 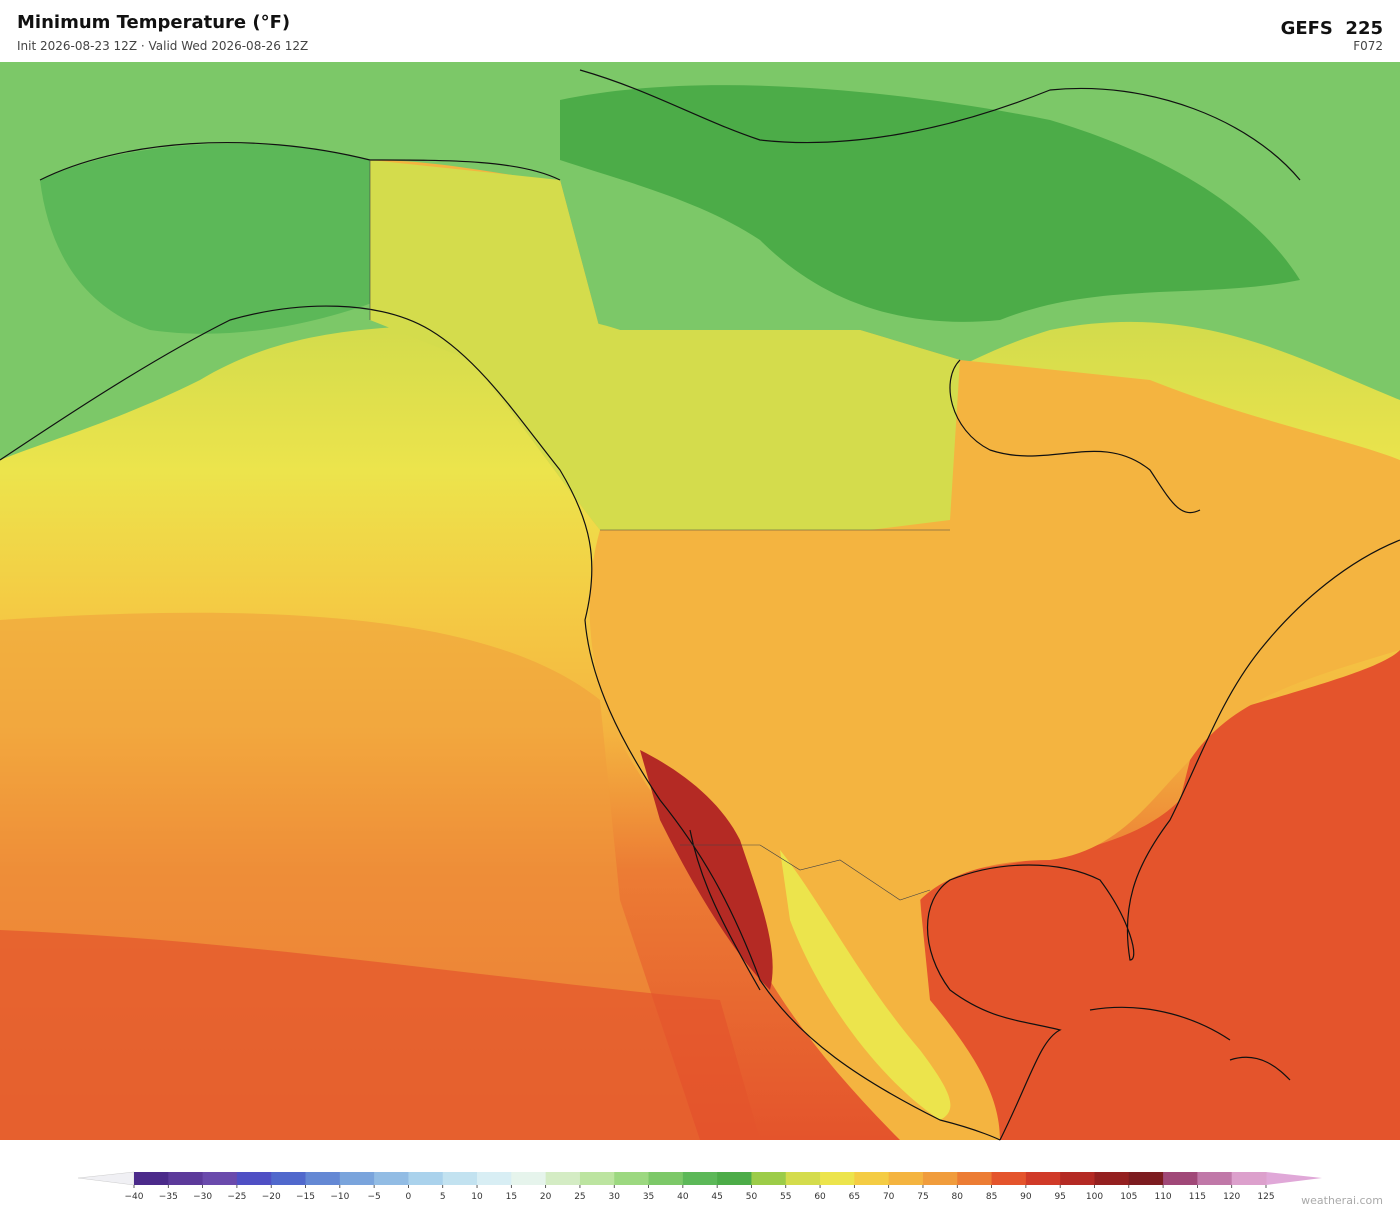 I want to click on colorbar-tick-label: 110, so click(x=1162, y=1197).